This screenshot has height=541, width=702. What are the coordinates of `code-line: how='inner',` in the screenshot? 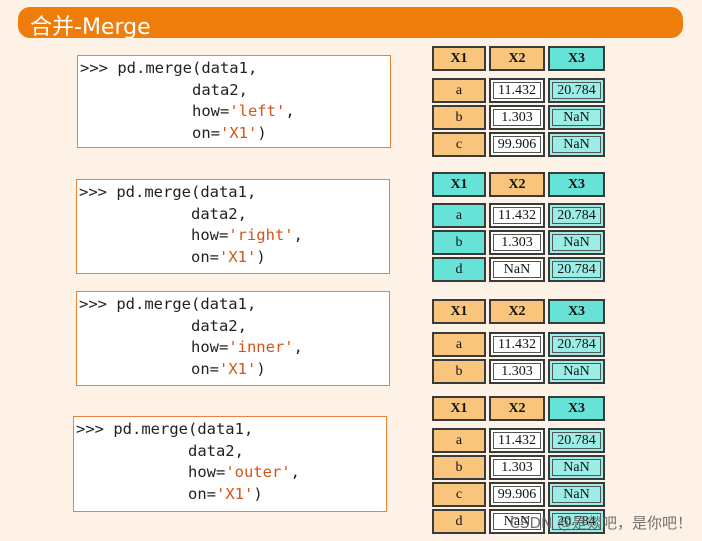 It's located at (234, 348).